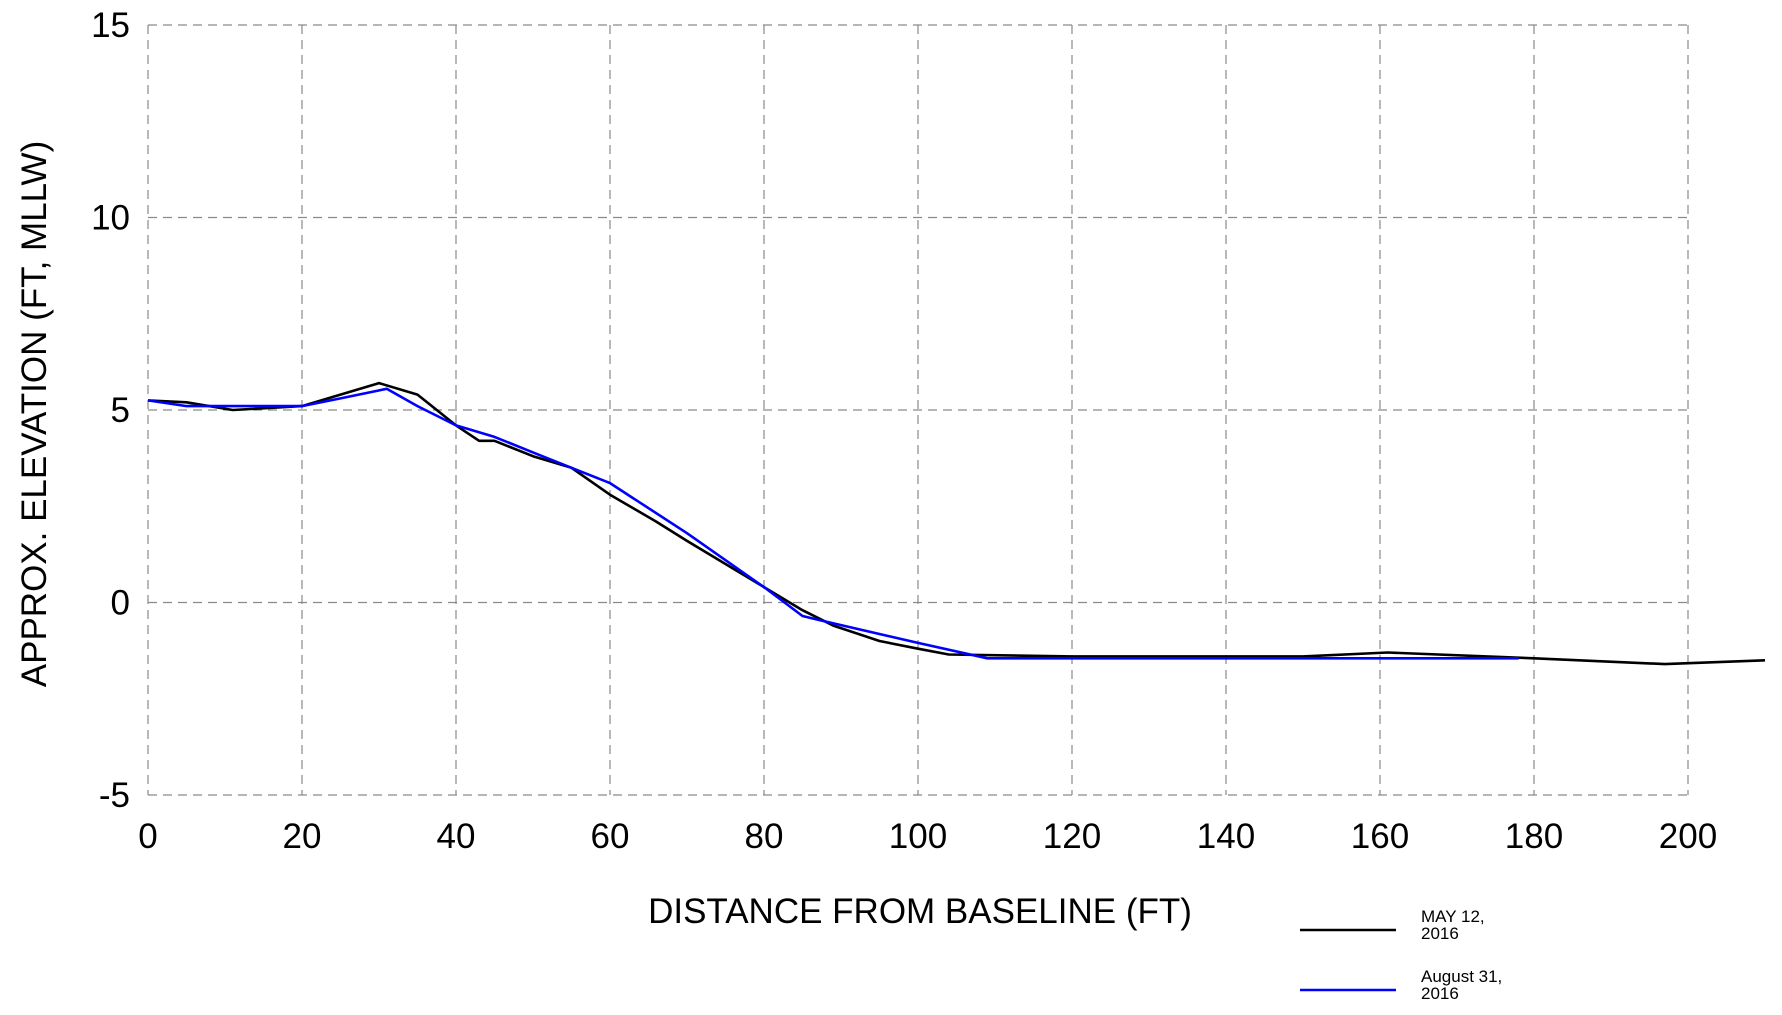 The width and height of the screenshot is (1782, 1015). I want to click on x-tick-label: 80, so click(764, 836).